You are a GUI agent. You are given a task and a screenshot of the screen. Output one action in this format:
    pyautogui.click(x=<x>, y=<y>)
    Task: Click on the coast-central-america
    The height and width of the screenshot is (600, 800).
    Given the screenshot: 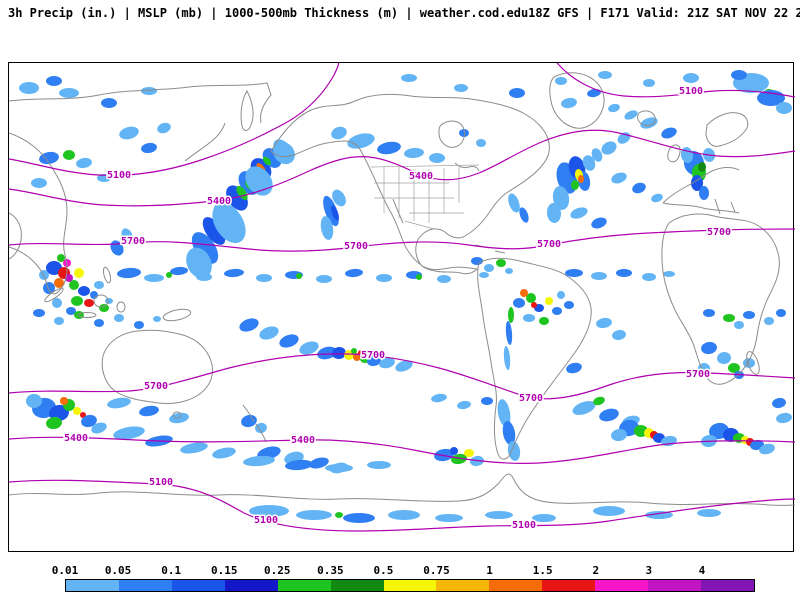 What is the action you would take?
    pyautogui.click(x=449, y=269)
    